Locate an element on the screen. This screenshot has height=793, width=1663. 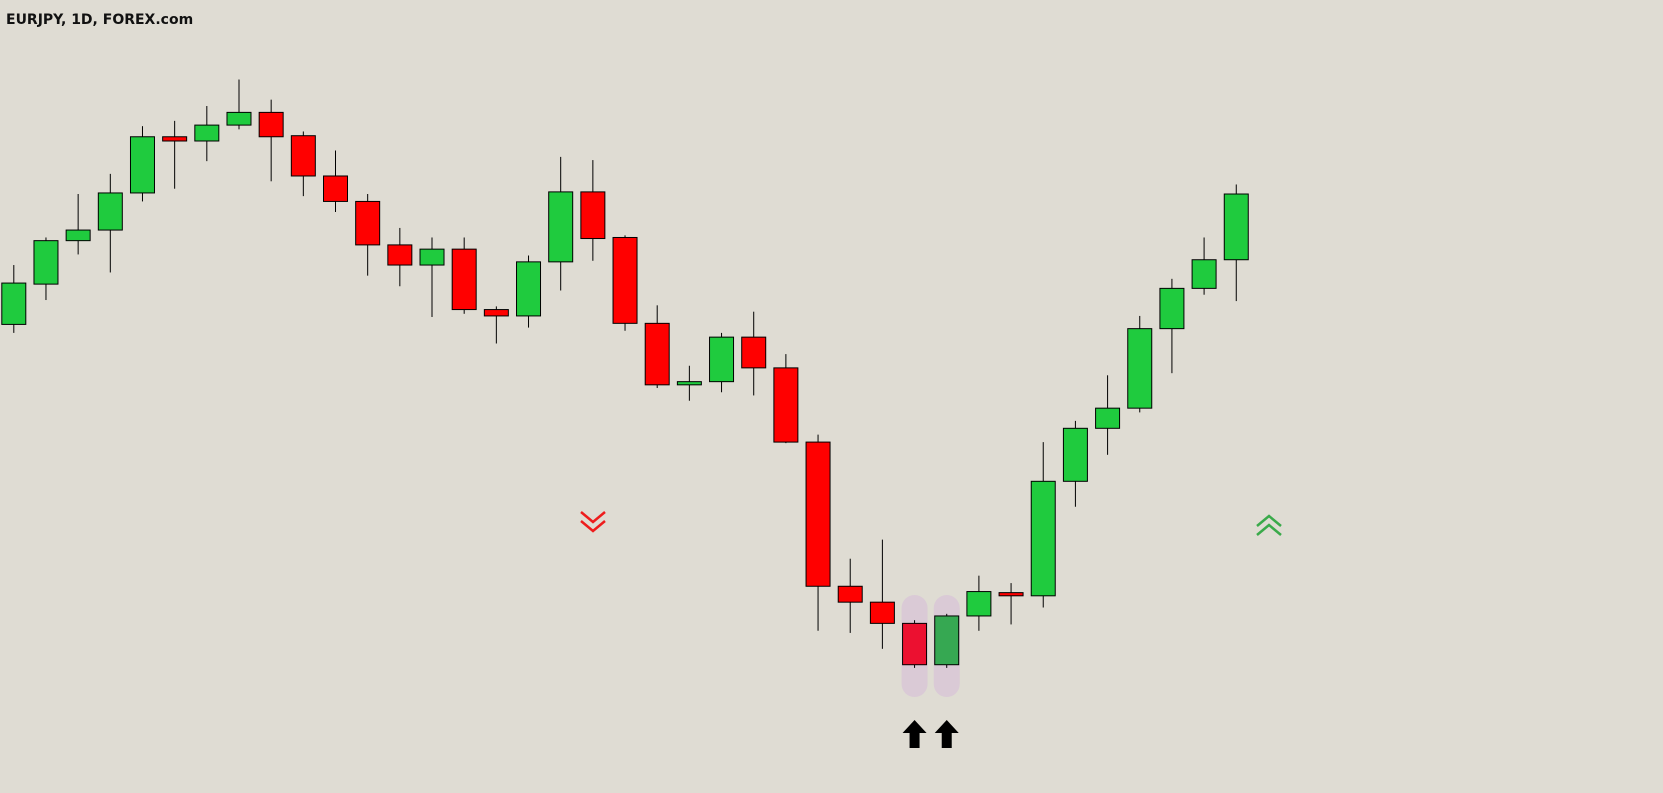
chart-title: EURJPY, 1D, FOREX.com is located at coordinates (99, 20).